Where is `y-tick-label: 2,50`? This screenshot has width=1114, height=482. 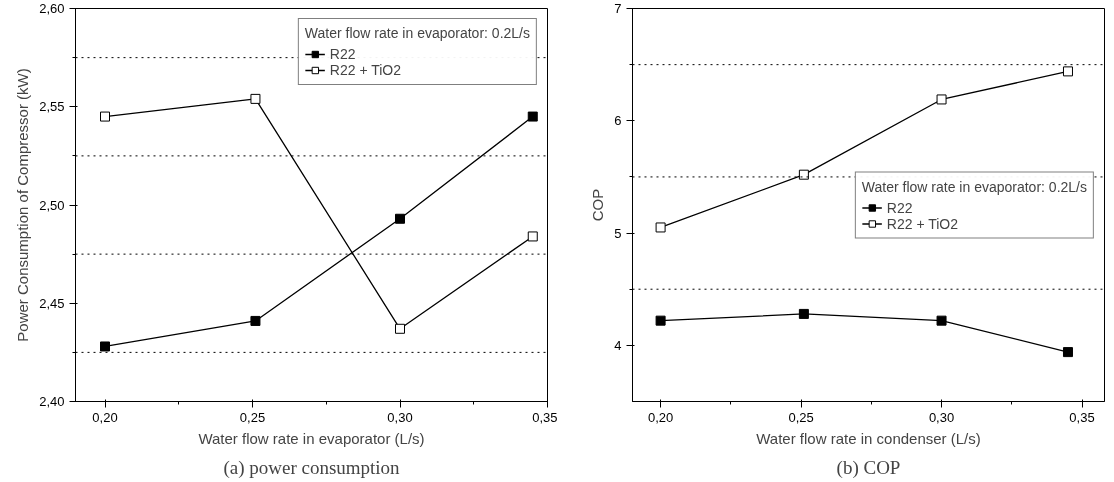
y-tick-label: 2,50 is located at coordinates (52, 205).